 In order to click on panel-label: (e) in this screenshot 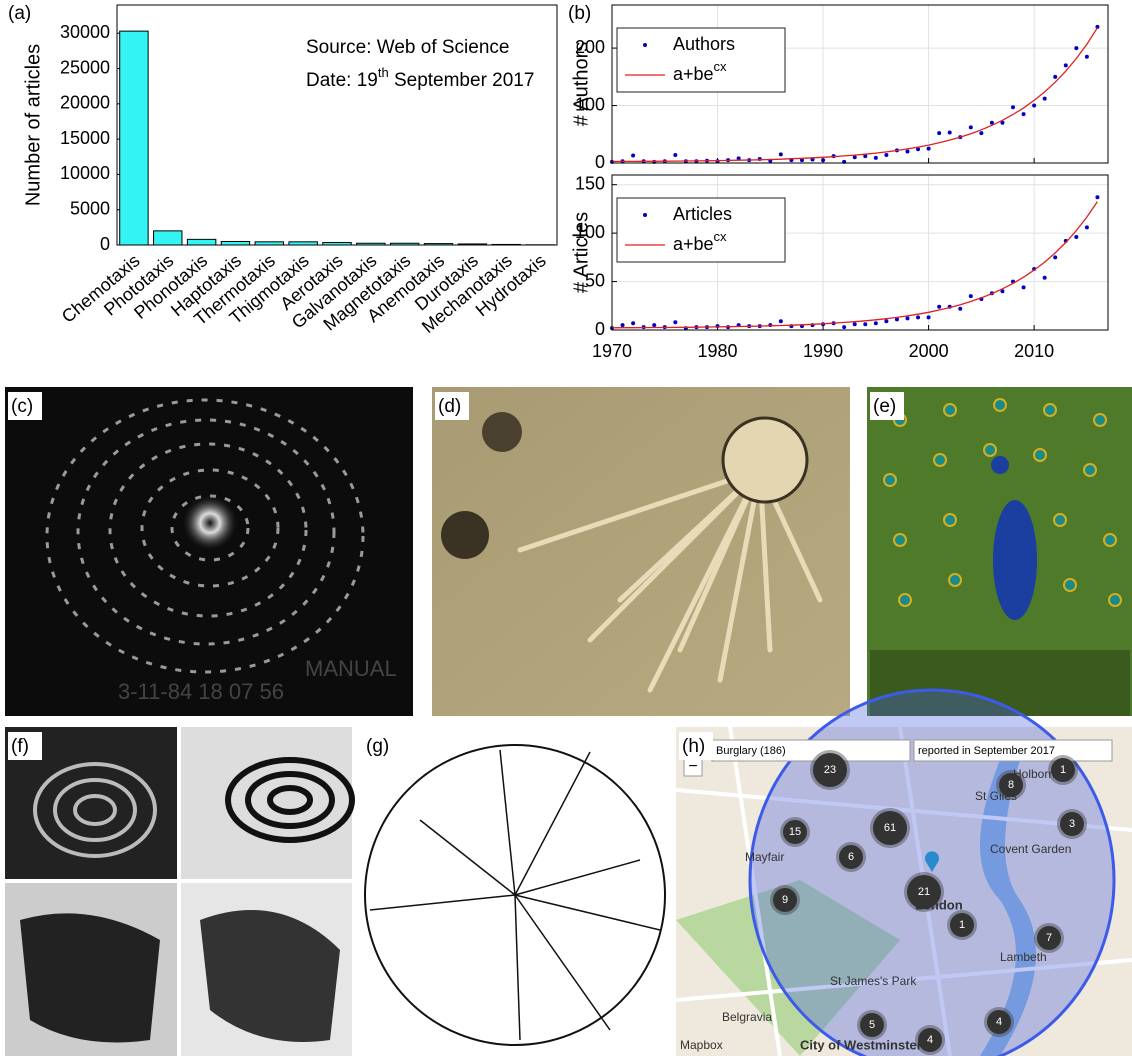, I will do `click(884, 406)`.